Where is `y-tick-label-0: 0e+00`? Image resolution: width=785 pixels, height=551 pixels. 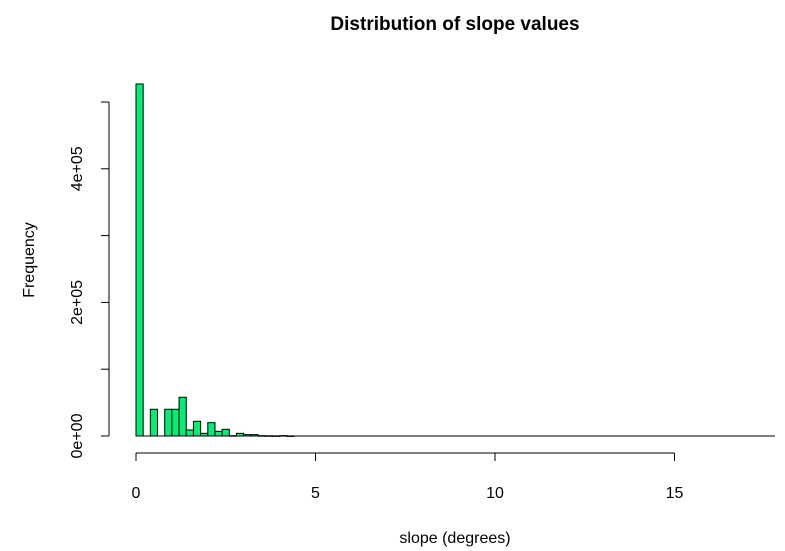 y-tick-label-0: 0e+00 is located at coordinates (77, 435).